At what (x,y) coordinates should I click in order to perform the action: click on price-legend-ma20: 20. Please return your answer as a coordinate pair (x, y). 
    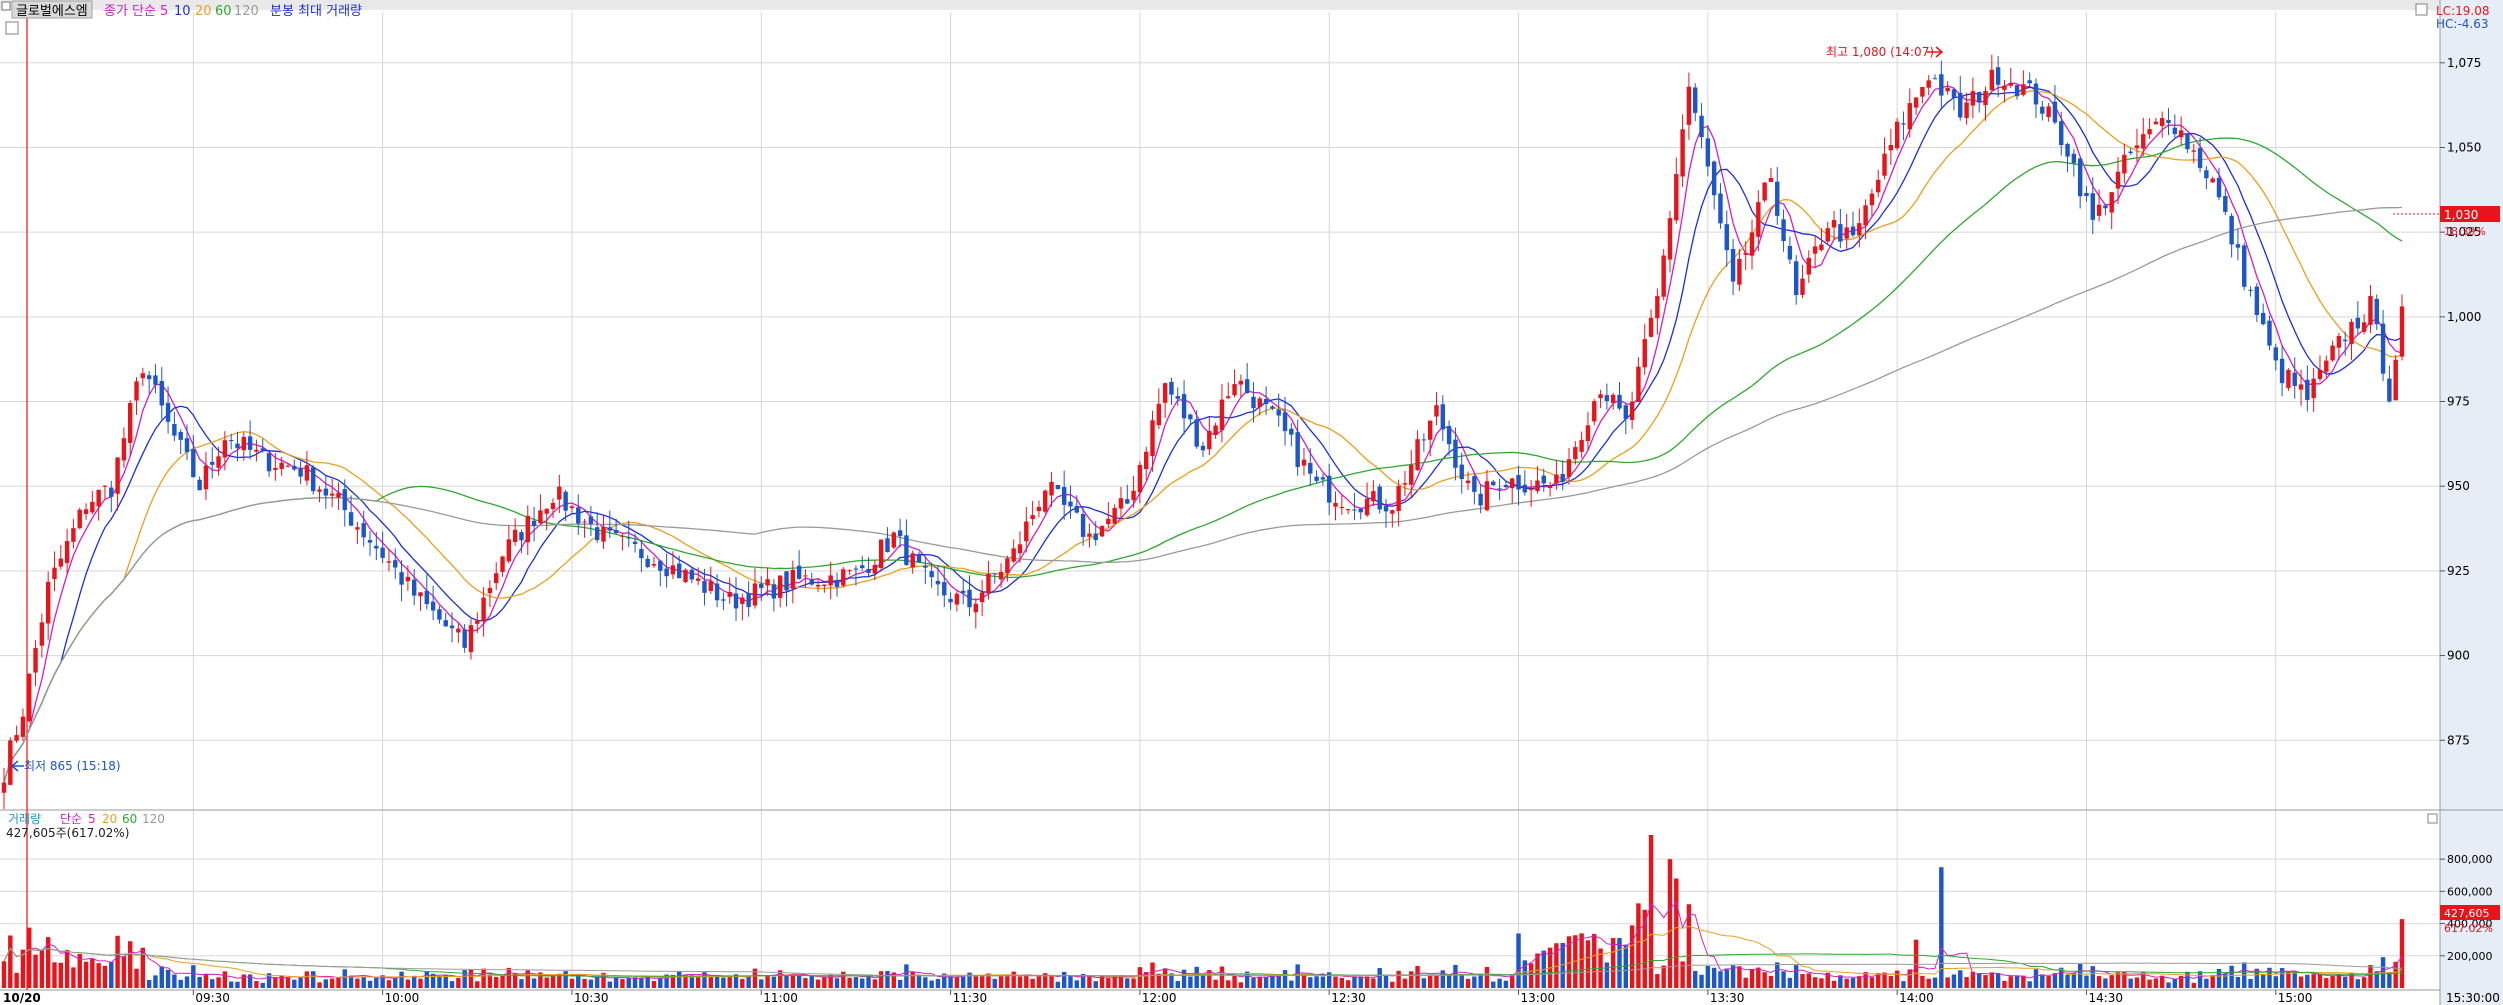
    Looking at the image, I should click on (203, 11).